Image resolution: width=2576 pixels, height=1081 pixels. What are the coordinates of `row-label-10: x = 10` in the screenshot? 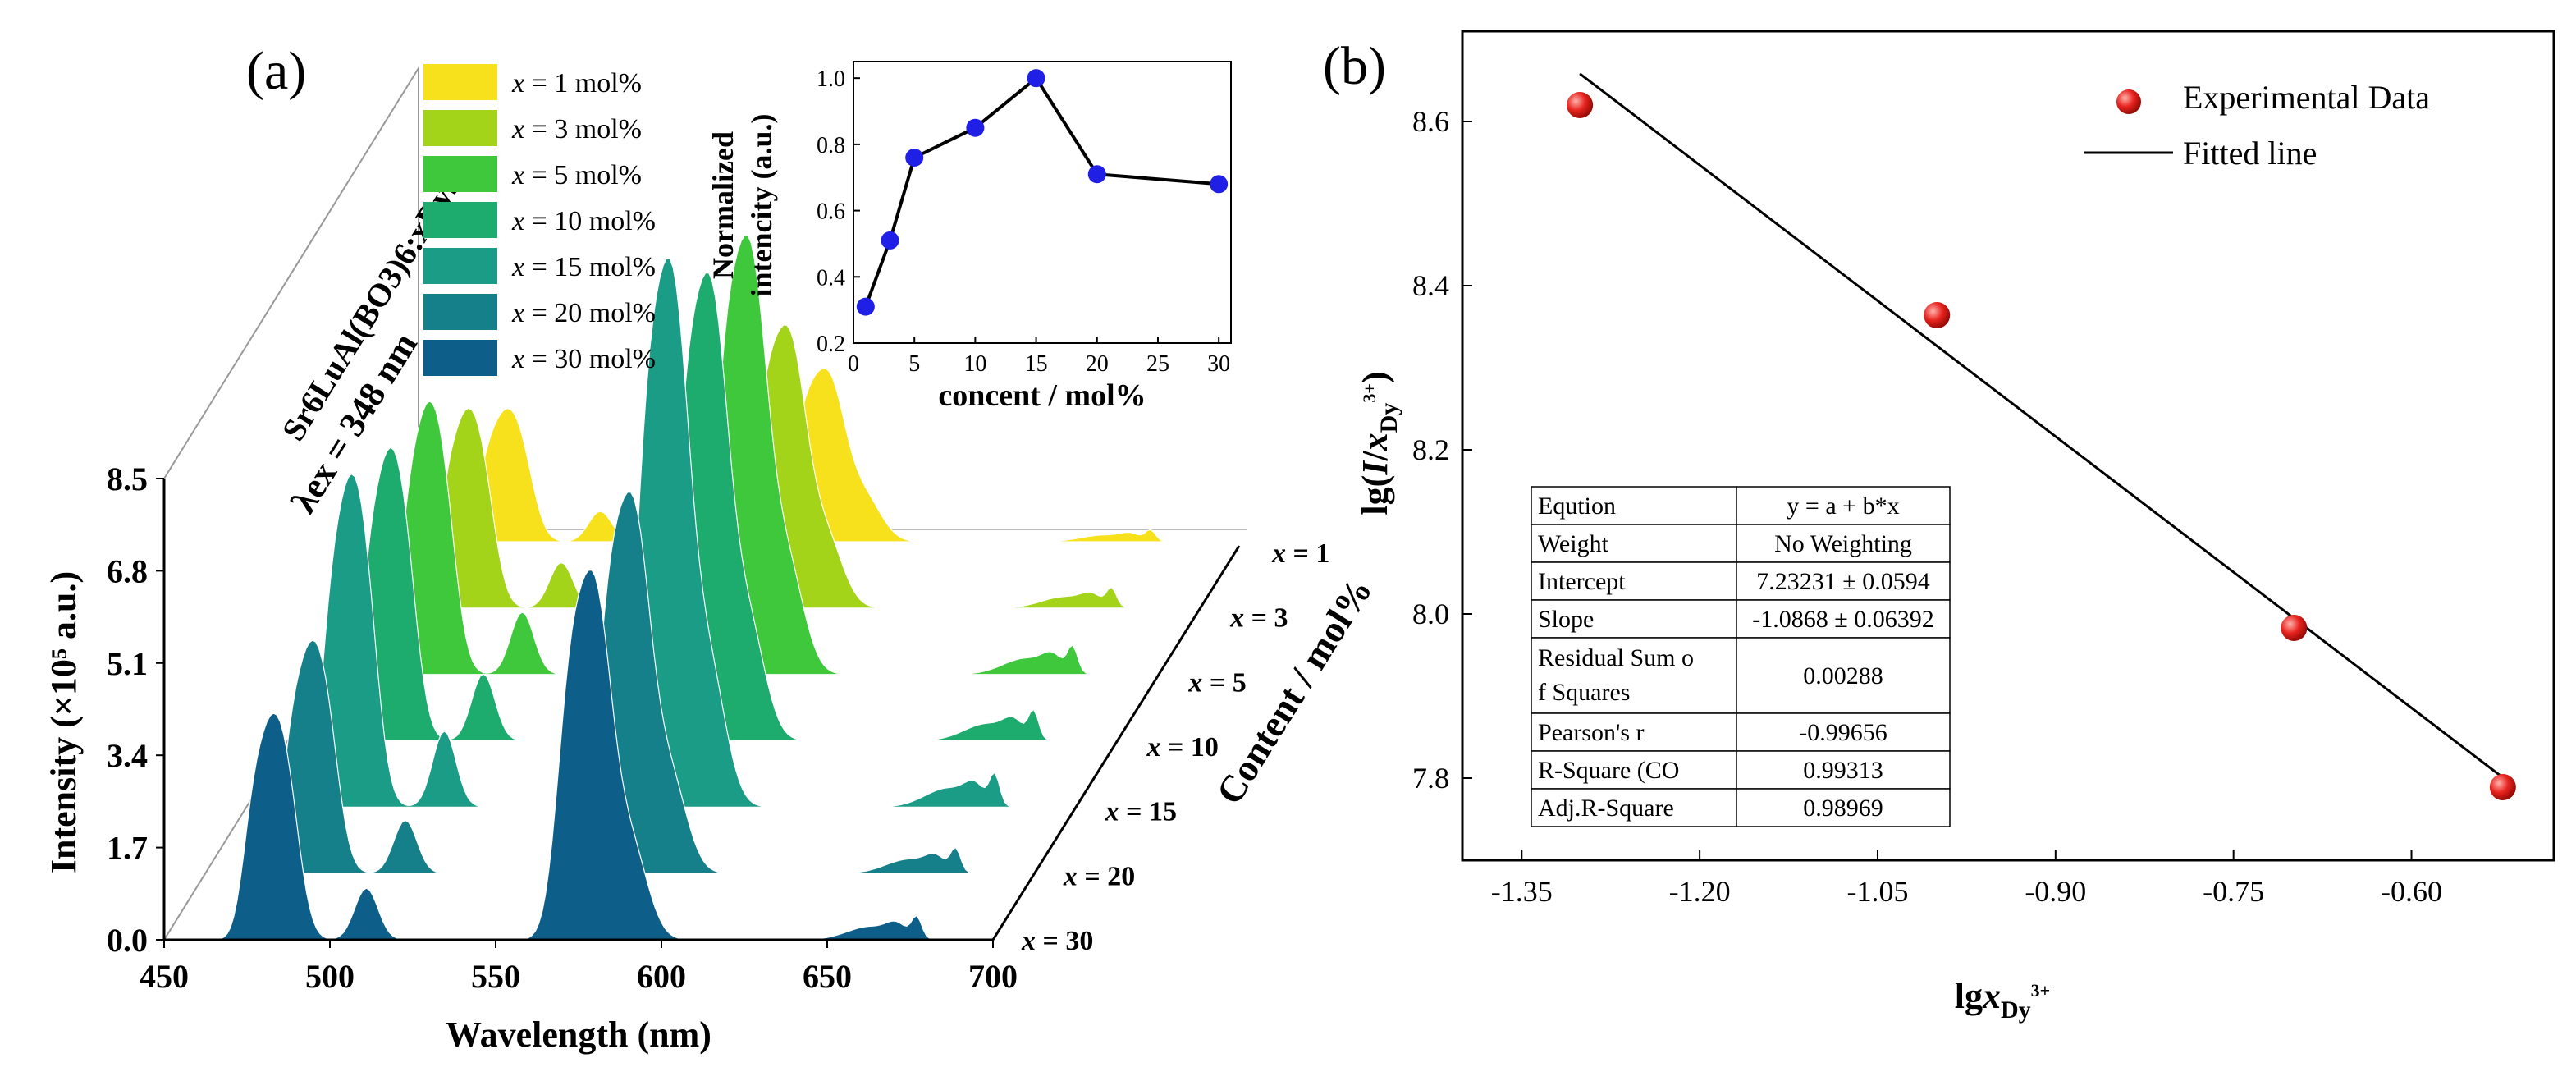 It's located at (1182, 747).